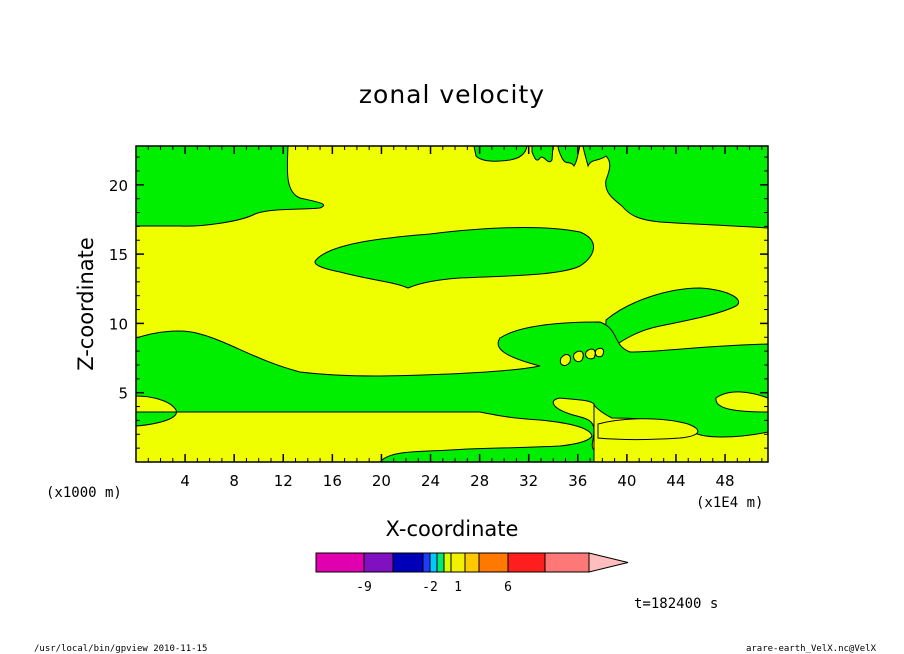 This screenshot has width=904, height=654. Describe the element at coordinates (811, 649) in the screenshot. I see `footer-right: arare-earth_VelX.nc@VelX` at that location.